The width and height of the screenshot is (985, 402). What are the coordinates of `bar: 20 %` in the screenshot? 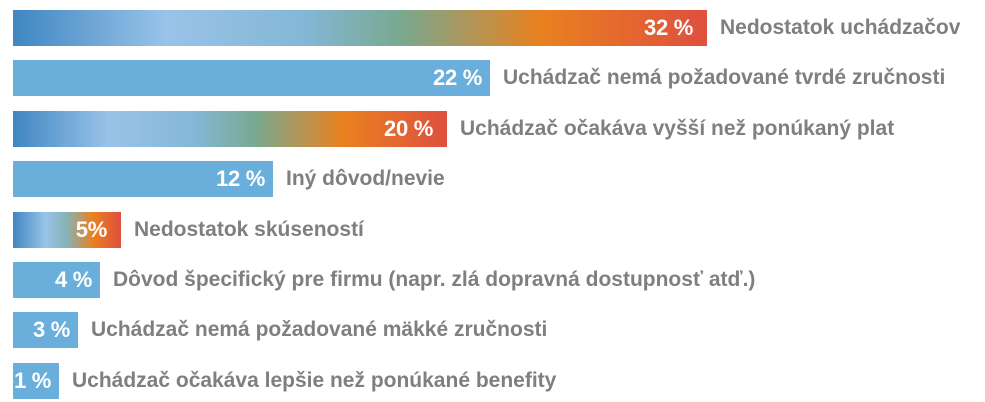 It's located at (230, 128).